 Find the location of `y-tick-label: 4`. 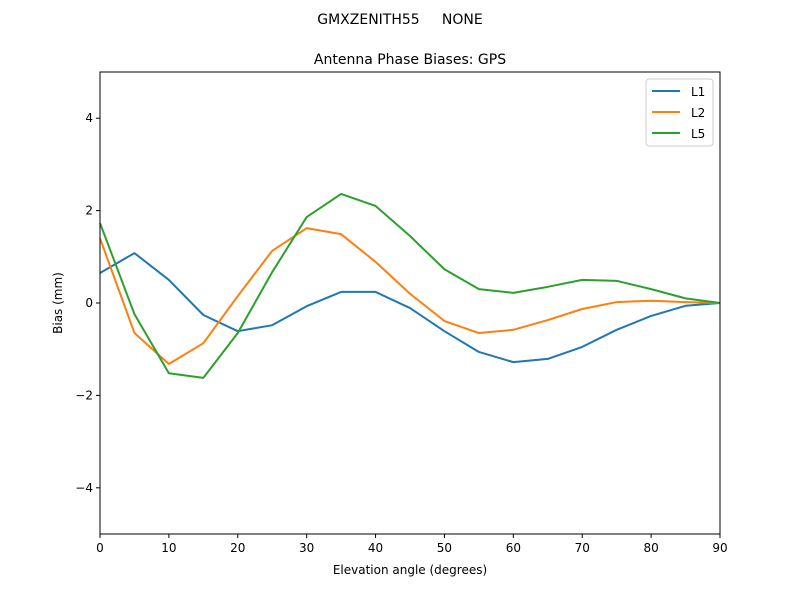

y-tick-label: 4 is located at coordinates (89, 118).